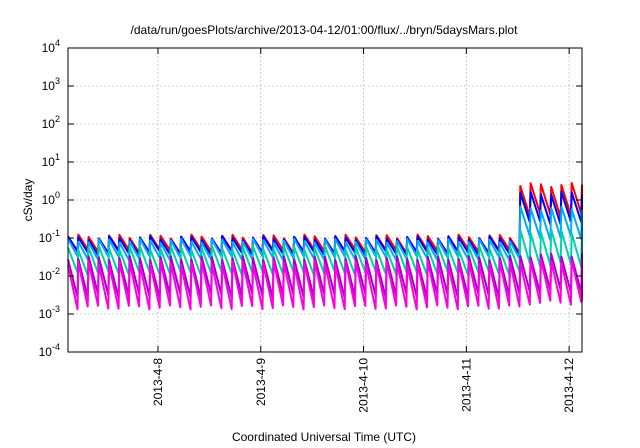  What do you see at coordinates (466, 385) in the screenshot?
I see `x-tick-label: 2013-4-11` at bounding box center [466, 385].